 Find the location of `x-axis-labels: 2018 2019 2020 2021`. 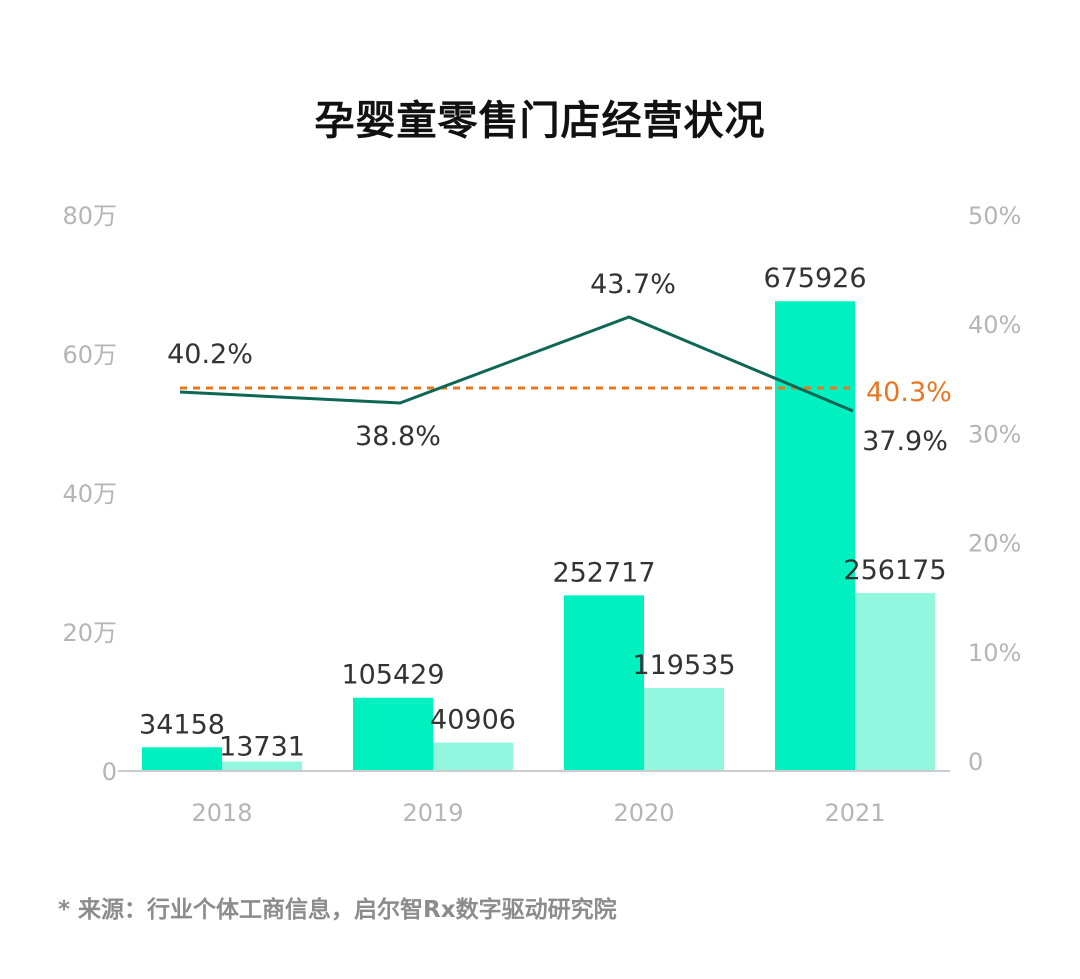

x-axis-labels: 2018 2019 2020 2021 is located at coordinates (538, 813).